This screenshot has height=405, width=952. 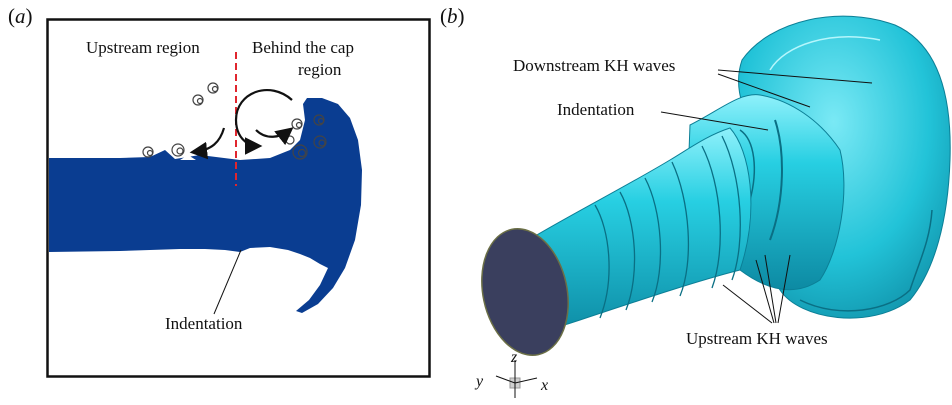 What do you see at coordinates (594, 65) in the screenshot?
I see `label-downstream-kh: Downstream KH waves` at bounding box center [594, 65].